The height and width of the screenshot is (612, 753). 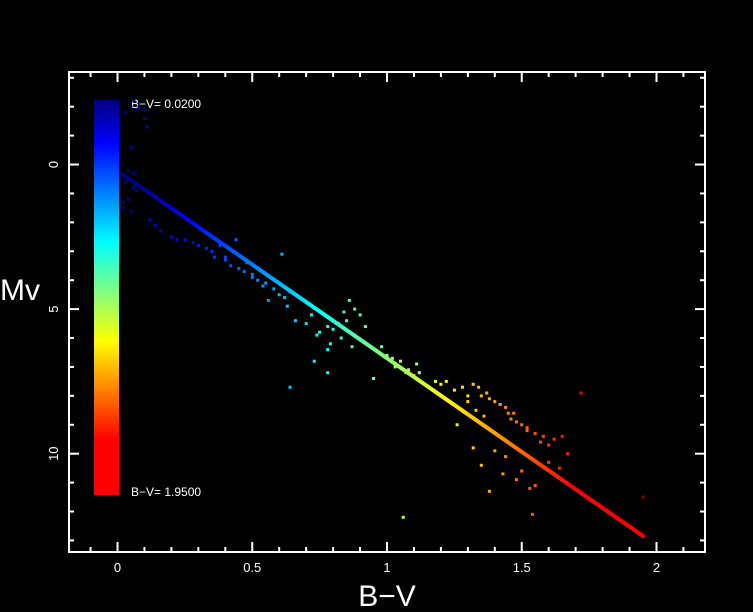 What do you see at coordinates (387, 567) in the screenshot?
I see `x-tick-labels: 0 0.5 1 1.5 2` at bounding box center [387, 567].